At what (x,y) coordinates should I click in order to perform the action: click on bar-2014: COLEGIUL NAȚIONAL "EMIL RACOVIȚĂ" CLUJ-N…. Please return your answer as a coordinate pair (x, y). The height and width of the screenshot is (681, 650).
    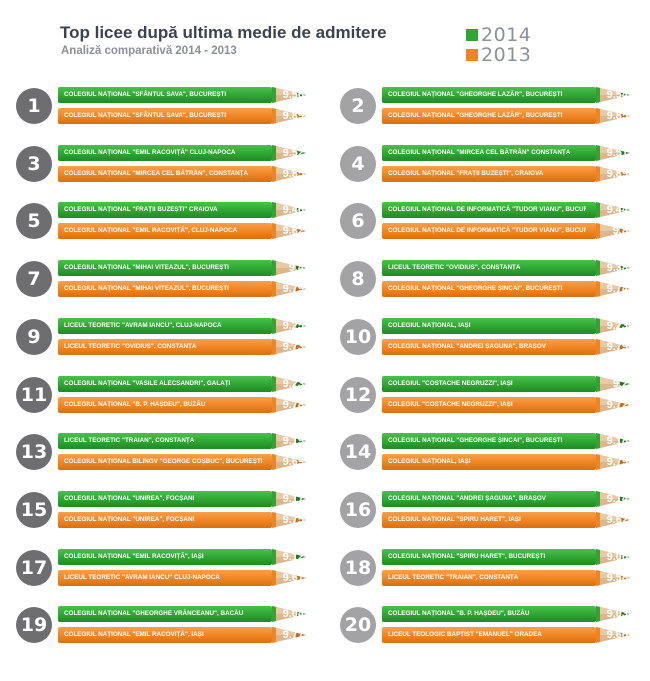
    Looking at the image, I should click on (182, 153).